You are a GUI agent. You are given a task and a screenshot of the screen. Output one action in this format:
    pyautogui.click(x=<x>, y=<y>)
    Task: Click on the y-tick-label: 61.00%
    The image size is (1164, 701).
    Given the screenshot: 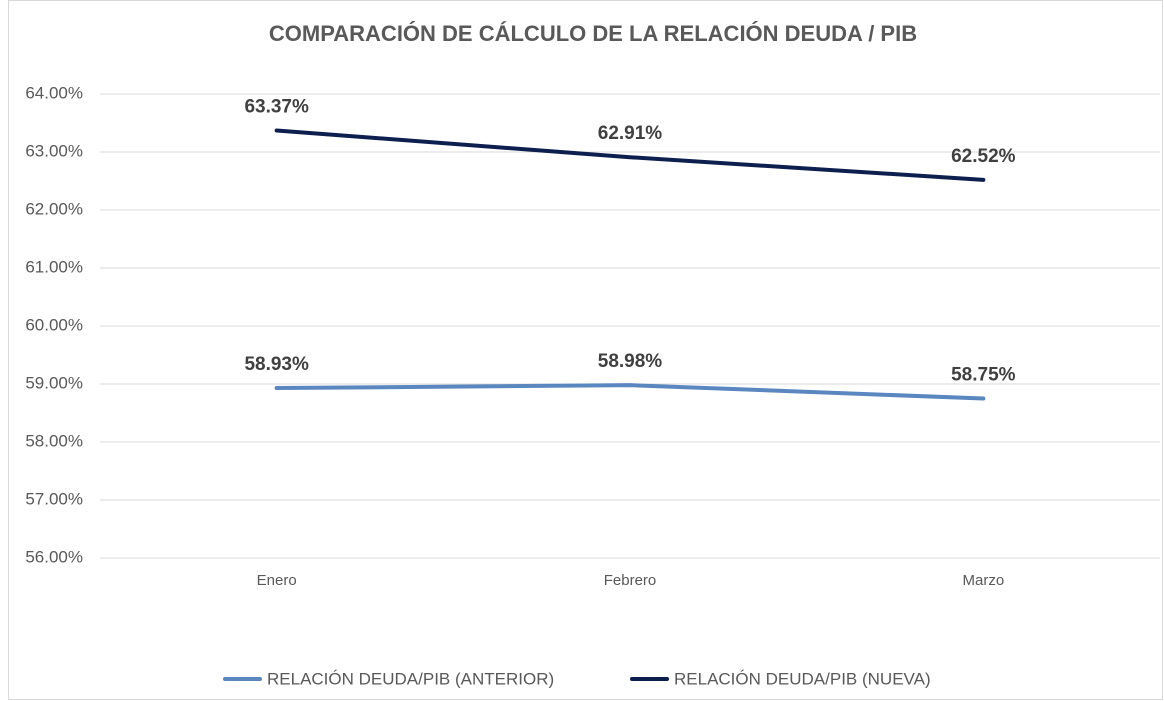 What is the action you would take?
    pyautogui.click(x=54, y=266)
    